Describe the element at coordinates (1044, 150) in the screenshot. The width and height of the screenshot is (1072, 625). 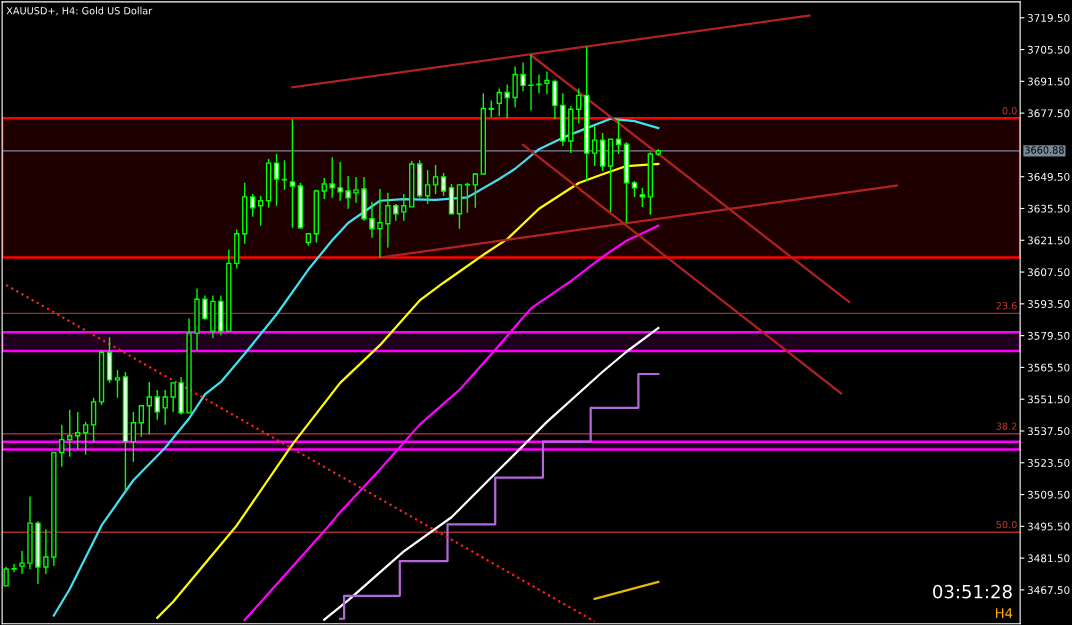
I see `ref-line-label: 3660.88` at that location.